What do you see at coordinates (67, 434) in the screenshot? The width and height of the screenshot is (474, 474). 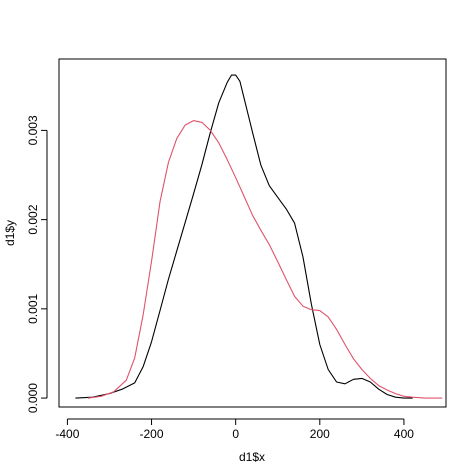 I see `x-tick-label: -400` at bounding box center [67, 434].